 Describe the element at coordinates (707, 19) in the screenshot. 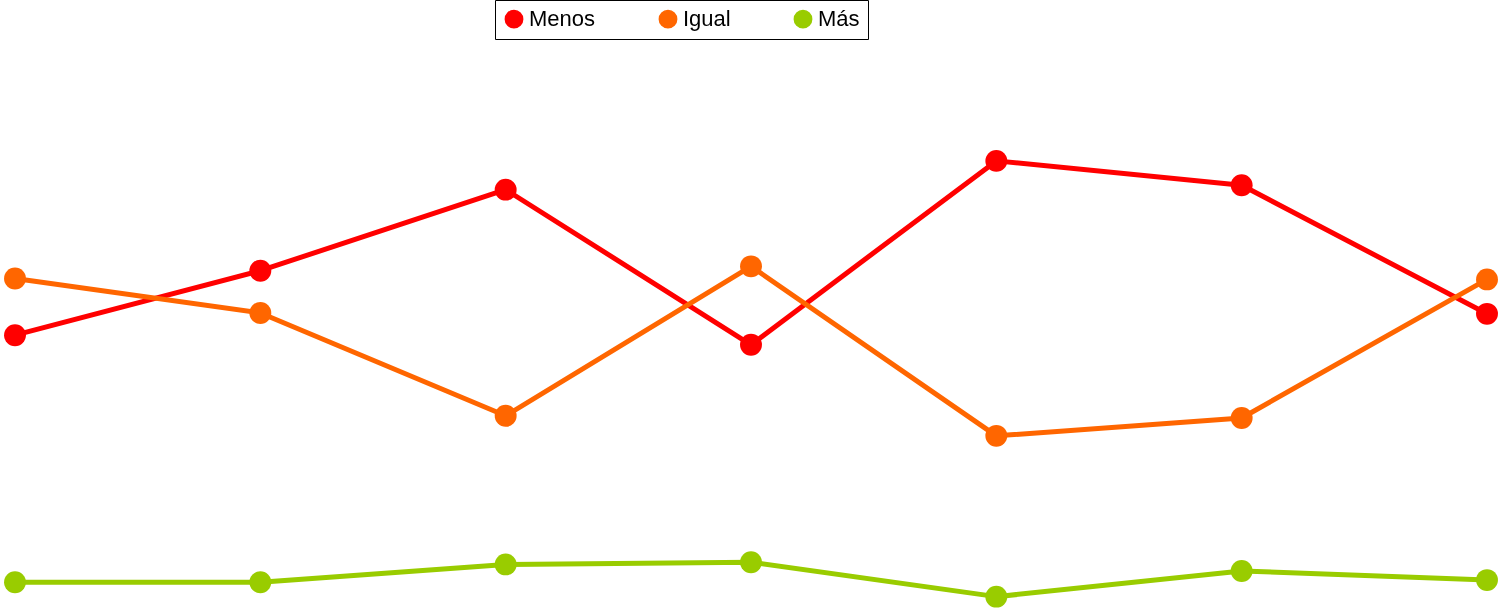

I see `legend-label: Igual` at that location.